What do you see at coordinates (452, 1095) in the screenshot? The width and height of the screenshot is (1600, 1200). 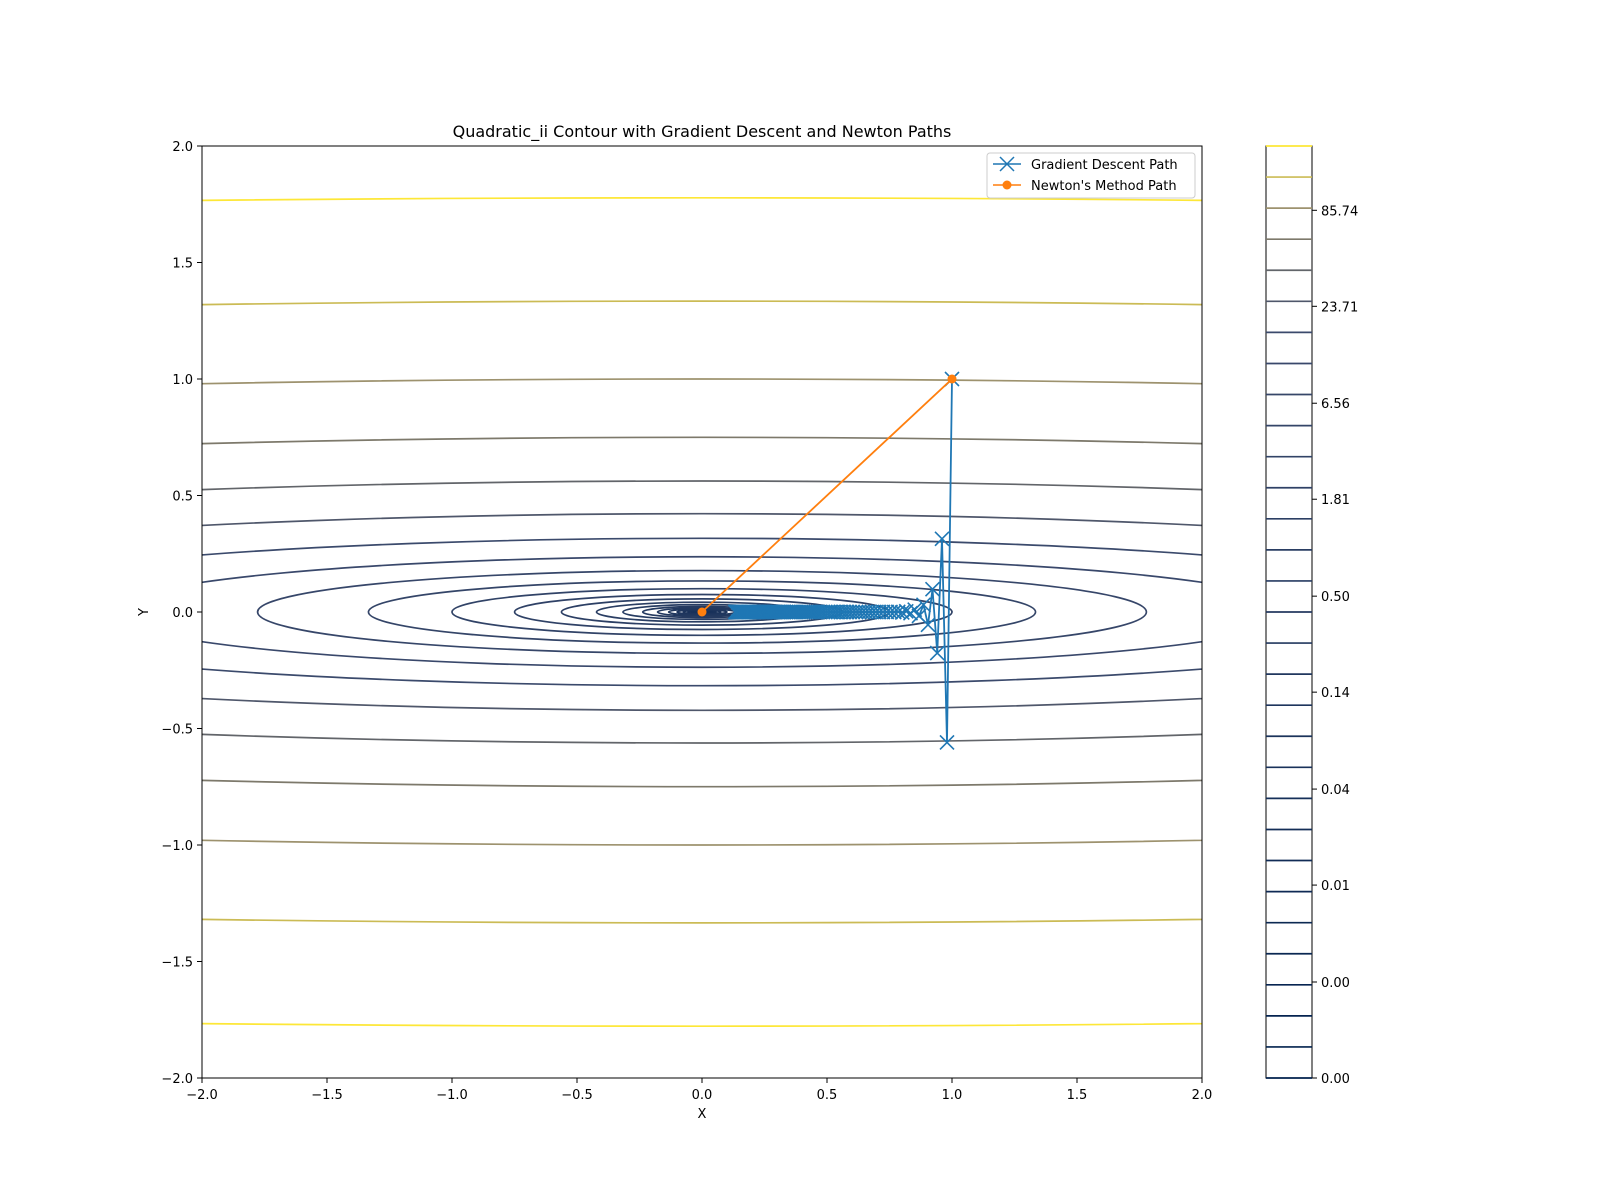 I see `x-tick-label: −1.0` at bounding box center [452, 1095].